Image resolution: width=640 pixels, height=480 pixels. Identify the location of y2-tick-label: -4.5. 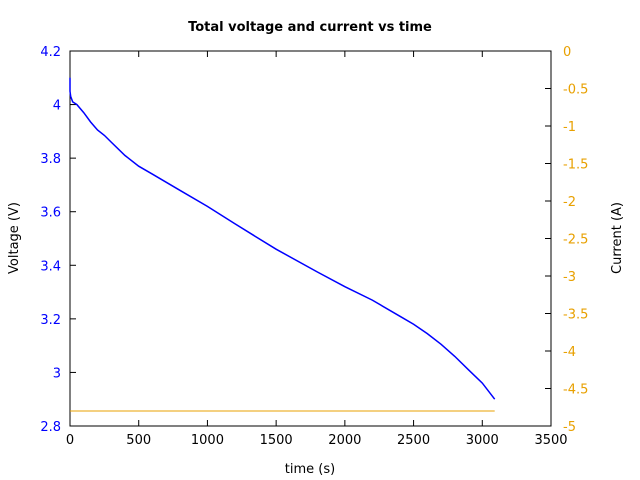
(575, 390).